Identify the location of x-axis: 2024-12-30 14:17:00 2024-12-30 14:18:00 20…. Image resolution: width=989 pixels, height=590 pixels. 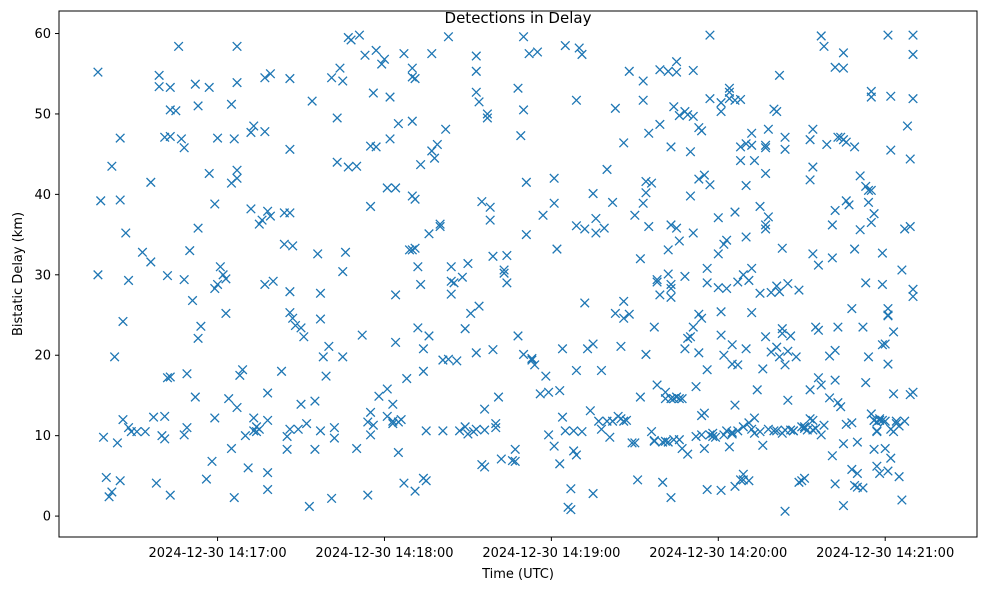
(551, 549).